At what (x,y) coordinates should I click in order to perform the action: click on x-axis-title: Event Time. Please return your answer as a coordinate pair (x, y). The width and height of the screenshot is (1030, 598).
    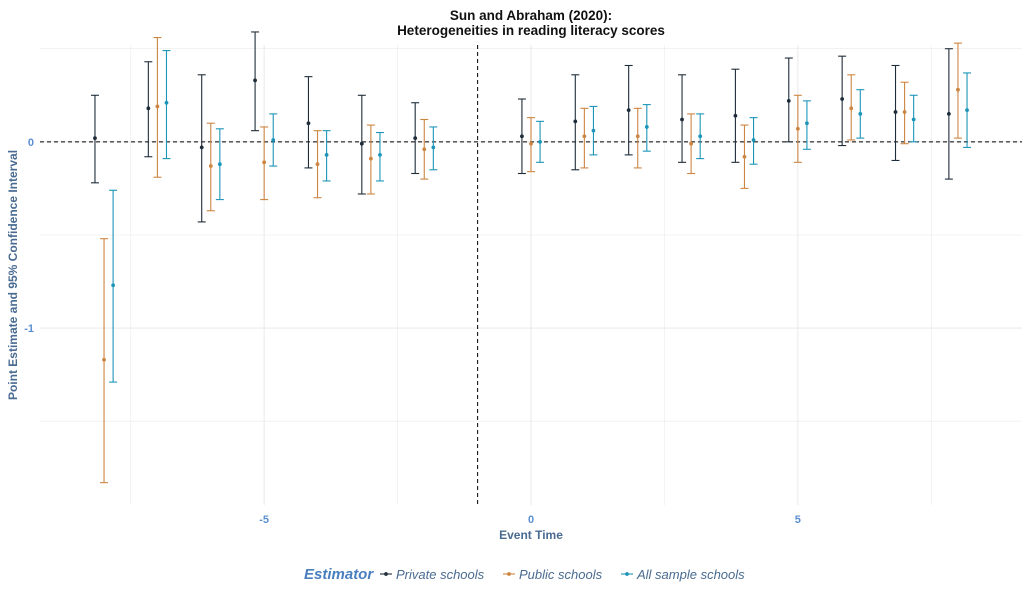
    Looking at the image, I should click on (531, 535).